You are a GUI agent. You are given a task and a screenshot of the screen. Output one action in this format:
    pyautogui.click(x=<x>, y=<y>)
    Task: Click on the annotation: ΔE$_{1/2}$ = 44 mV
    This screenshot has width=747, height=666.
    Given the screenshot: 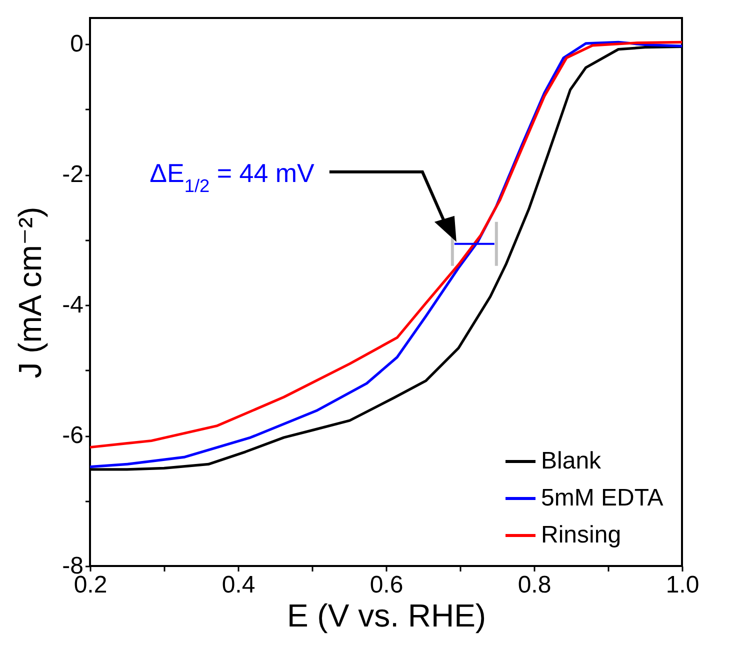 What is the action you would take?
    pyautogui.click(x=233, y=177)
    